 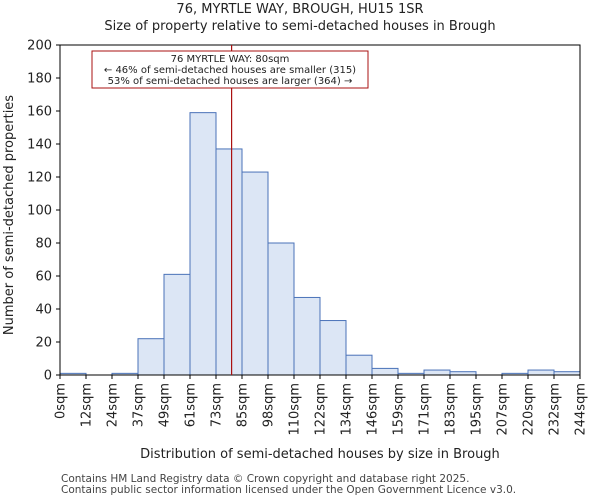 I want to click on y-tick-label: 140, so click(x=39, y=145).